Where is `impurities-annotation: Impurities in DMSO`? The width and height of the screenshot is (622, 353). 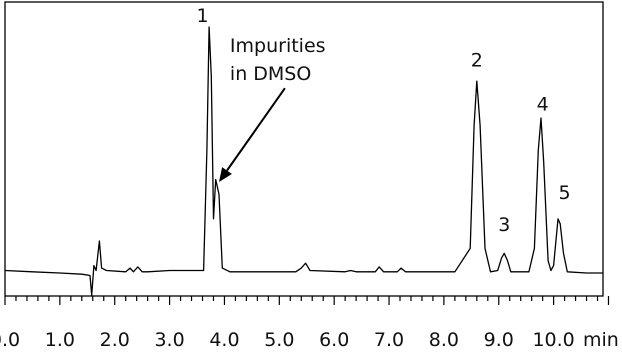 impurities-annotation: Impurities in DMSO is located at coordinates (272, 108).